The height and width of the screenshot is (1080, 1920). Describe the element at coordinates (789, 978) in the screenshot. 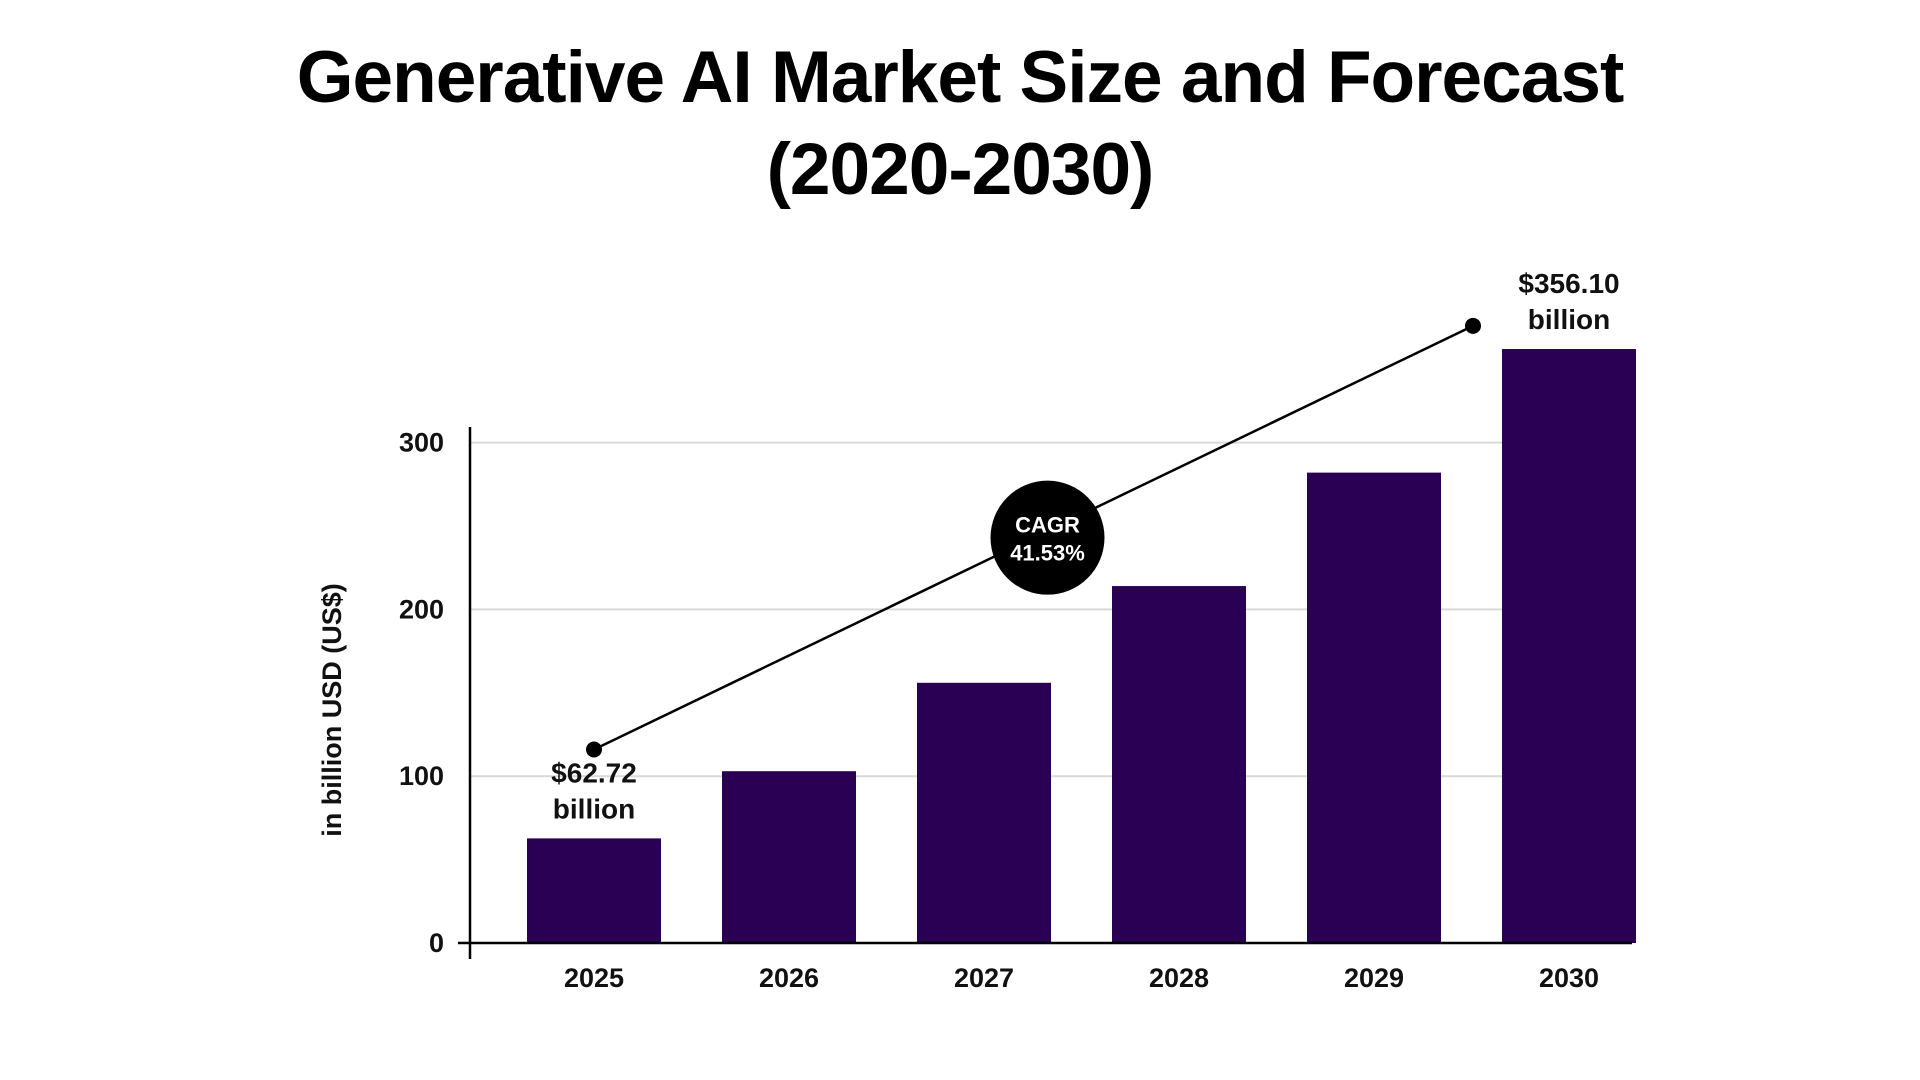

I see `x-tick-label: 2026` at that location.